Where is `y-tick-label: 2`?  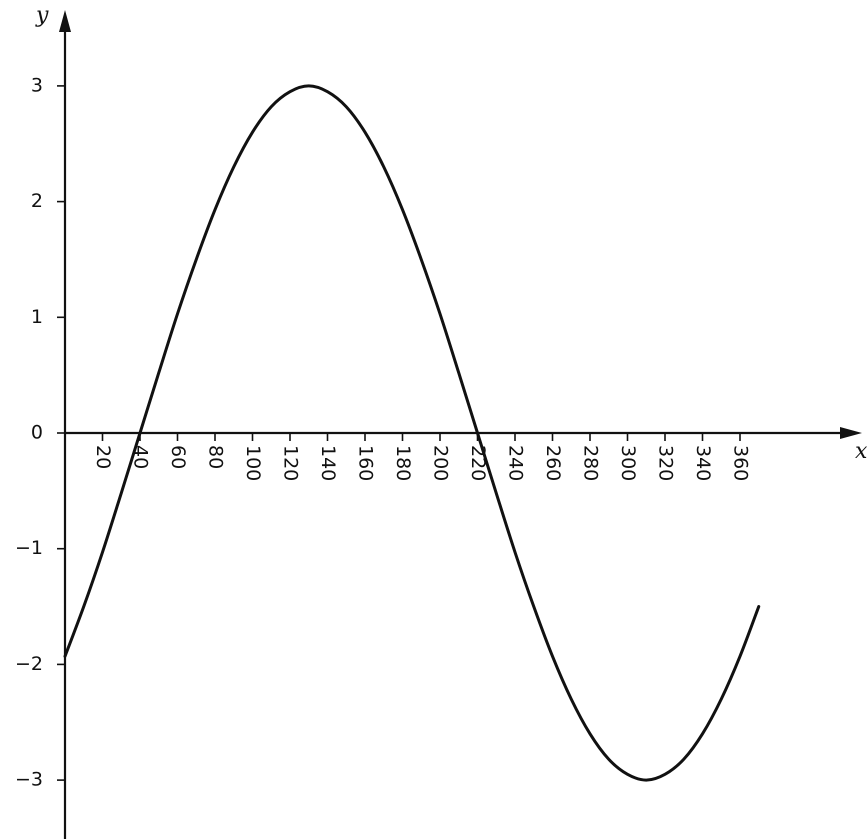
y-tick-label: 2 is located at coordinates (37, 201).